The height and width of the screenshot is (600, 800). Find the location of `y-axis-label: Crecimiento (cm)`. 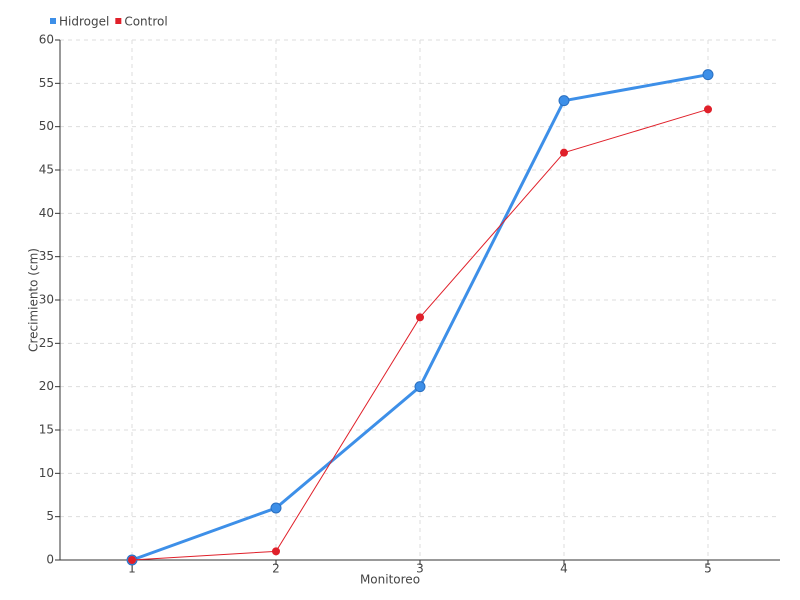

y-axis-label: Crecimiento (cm) is located at coordinates (34, 300).